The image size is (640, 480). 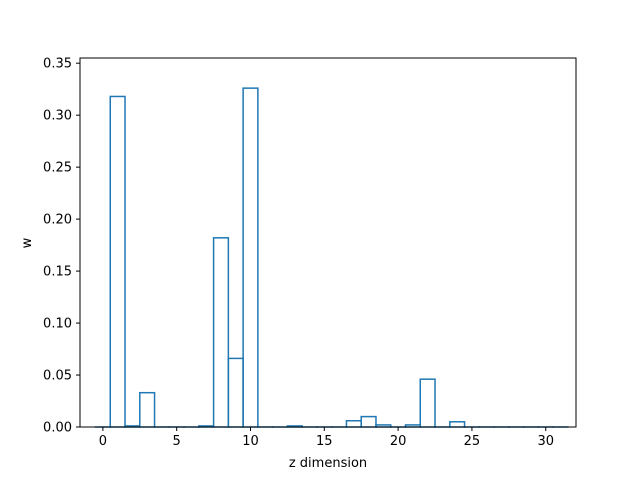 What do you see at coordinates (472, 441) in the screenshot?
I see `x-tick-label: 25` at bounding box center [472, 441].